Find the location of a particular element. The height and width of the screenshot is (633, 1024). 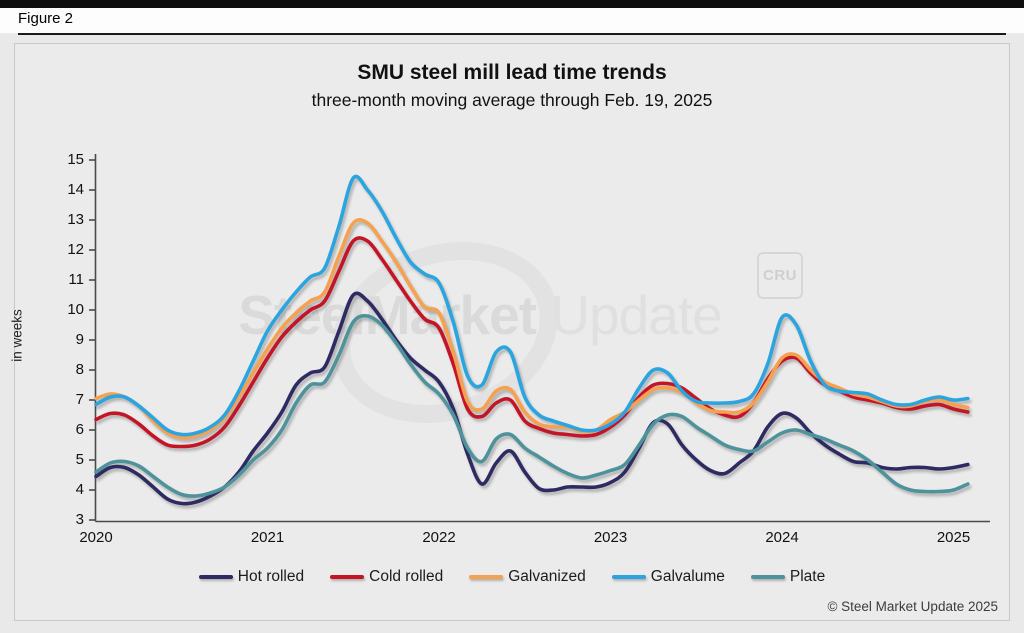

y-tick-label-13: 13 is located at coordinates (75, 219).